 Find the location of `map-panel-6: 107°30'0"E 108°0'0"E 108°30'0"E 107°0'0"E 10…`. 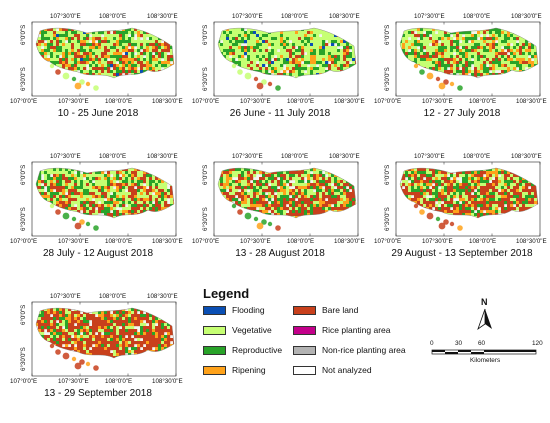

map-panel-6: 107°30'0"E 108°0'0"E 108°30'0"E 107°0'0"E 10… is located at coordinates (462, 219).